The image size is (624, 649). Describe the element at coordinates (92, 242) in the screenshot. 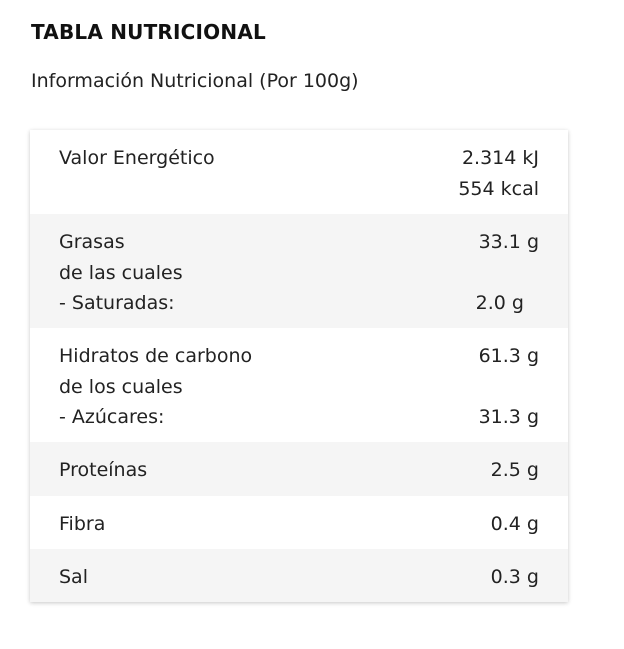

I see `row-label: Grasas` at that location.